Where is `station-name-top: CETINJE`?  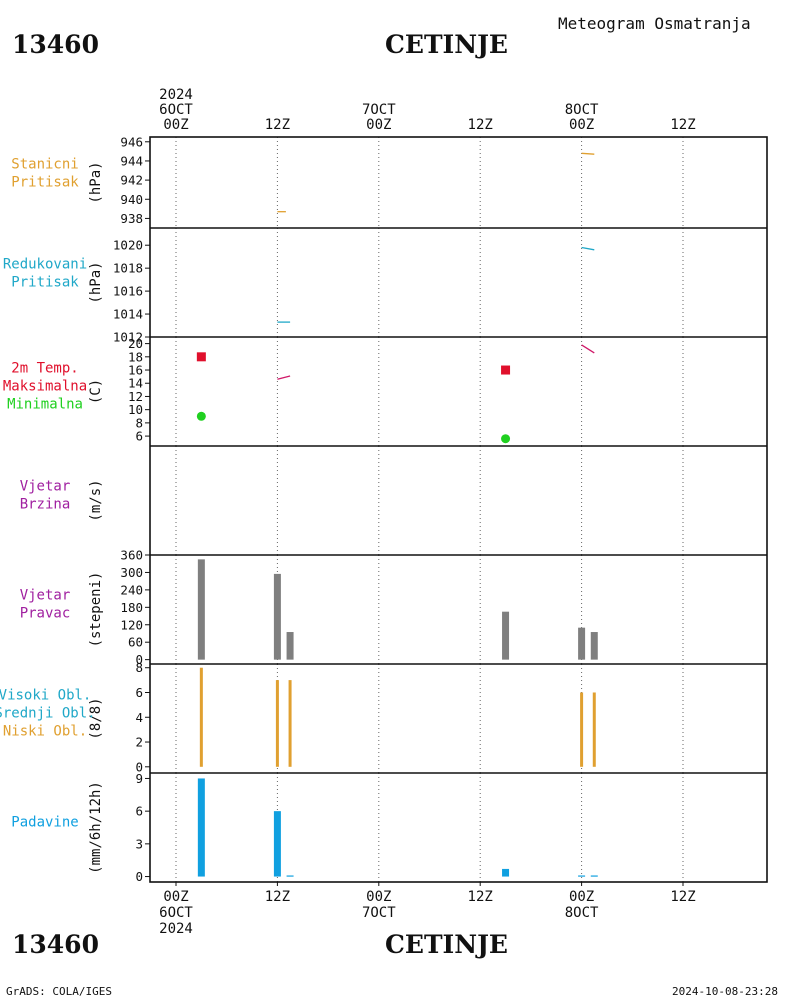
station-name-top: CETINJE is located at coordinates (446, 44).